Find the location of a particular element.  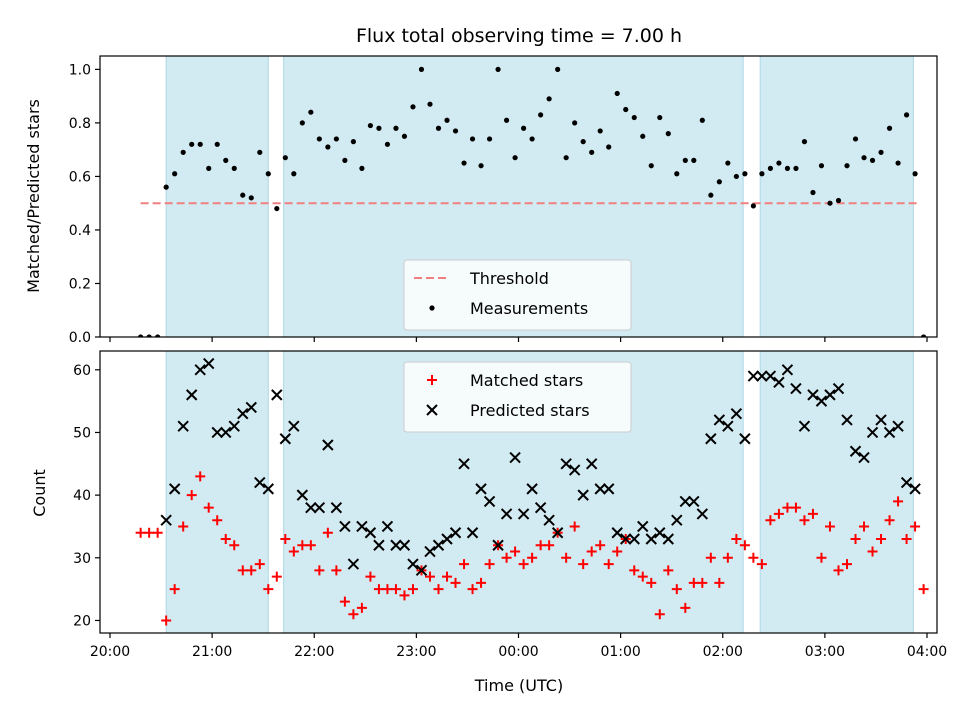

x-tick-label: 20:00 is located at coordinates (110, 652).